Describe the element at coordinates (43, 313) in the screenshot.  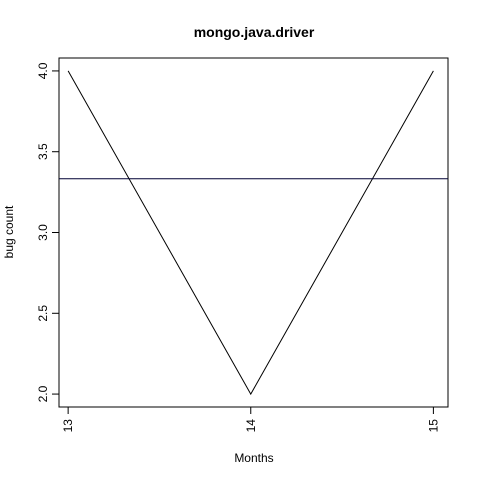
I see `y-tick-label: 2.5` at that location.